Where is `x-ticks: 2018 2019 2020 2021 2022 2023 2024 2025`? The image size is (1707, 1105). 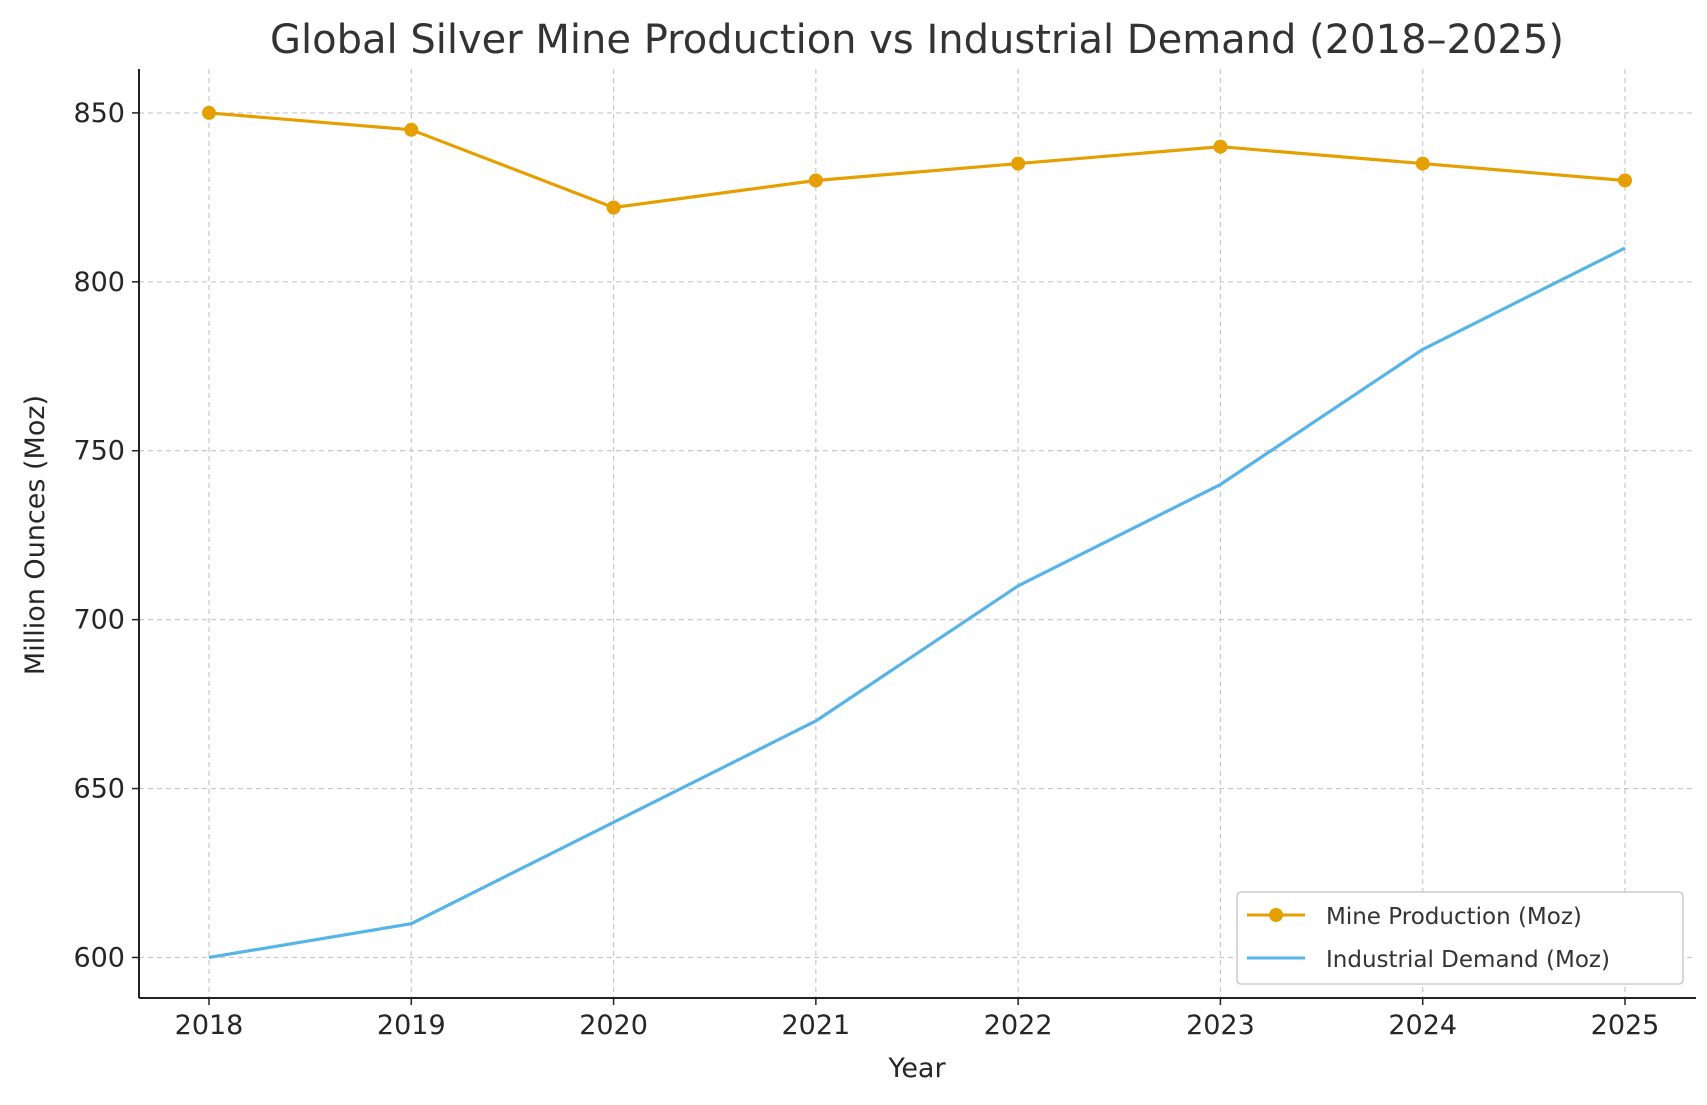
x-ticks: 2018 2019 2020 2021 2022 2023 2024 2025 is located at coordinates (917, 1019).